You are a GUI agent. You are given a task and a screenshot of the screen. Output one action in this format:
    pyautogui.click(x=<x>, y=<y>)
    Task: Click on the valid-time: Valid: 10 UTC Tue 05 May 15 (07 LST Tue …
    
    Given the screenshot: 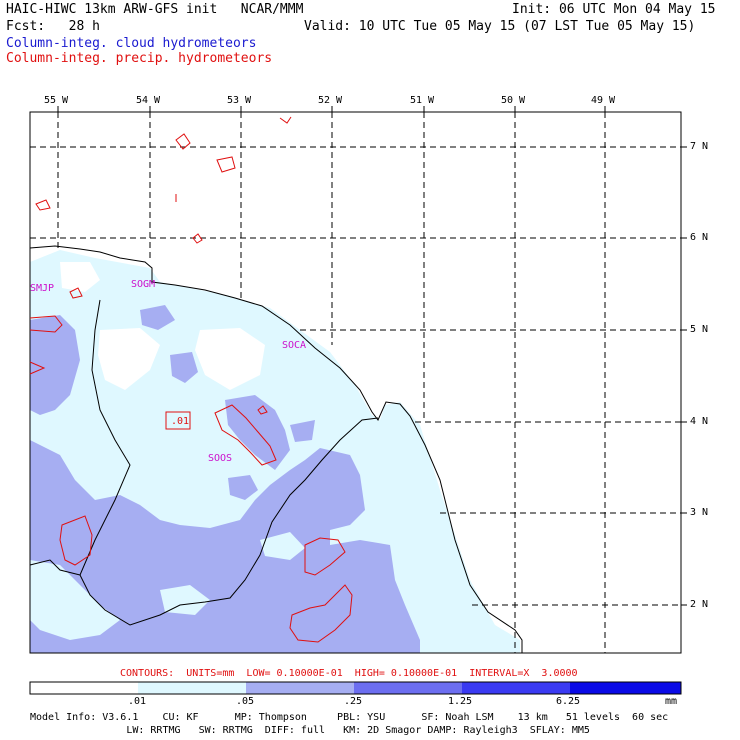 What is the action you would take?
    pyautogui.click(x=500, y=26)
    